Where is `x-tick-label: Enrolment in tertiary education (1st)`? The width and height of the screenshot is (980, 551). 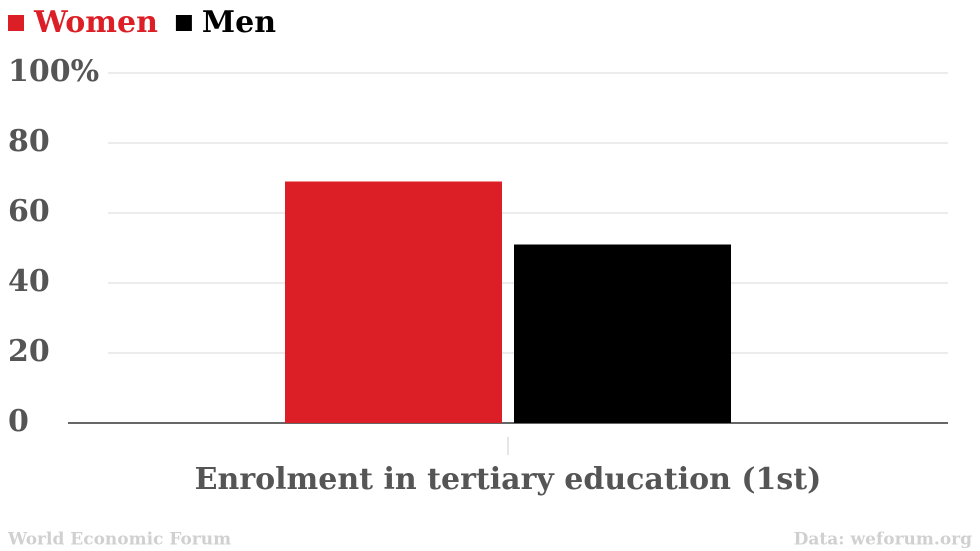 x-tick-label: Enrolment in tertiary education (1st) is located at coordinates (508, 479).